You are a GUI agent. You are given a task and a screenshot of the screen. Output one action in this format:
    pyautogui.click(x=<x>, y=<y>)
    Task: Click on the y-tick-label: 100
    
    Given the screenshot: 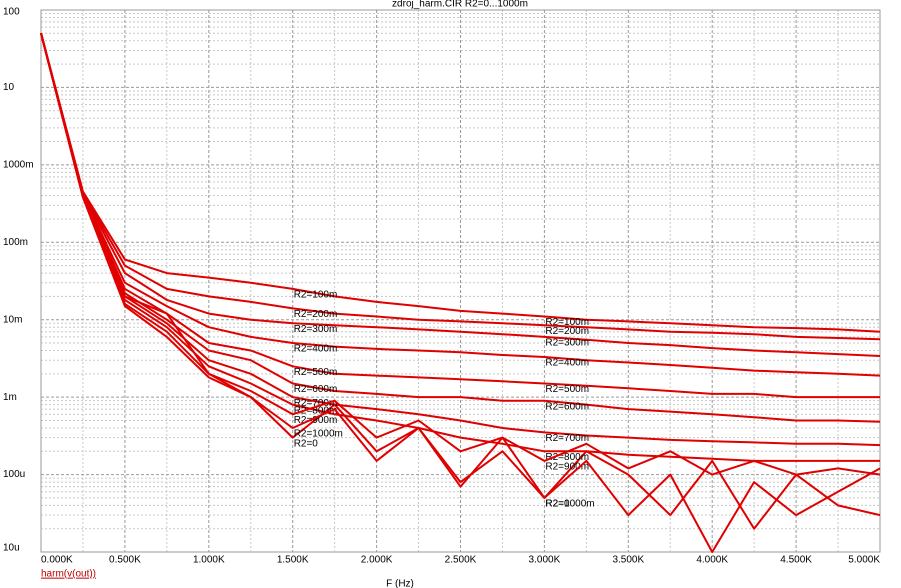 What is the action you would take?
    pyautogui.click(x=11, y=12)
    